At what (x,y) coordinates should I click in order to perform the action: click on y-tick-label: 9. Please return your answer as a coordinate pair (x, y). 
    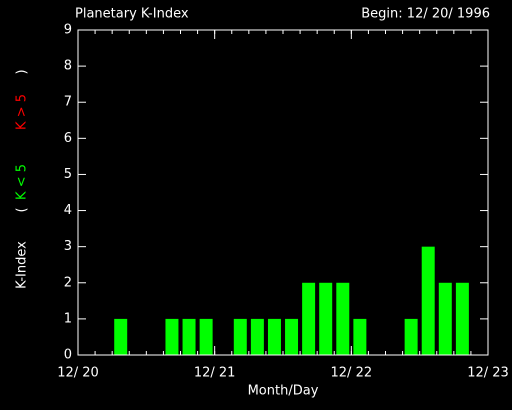
    Looking at the image, I should click on (68, 30).